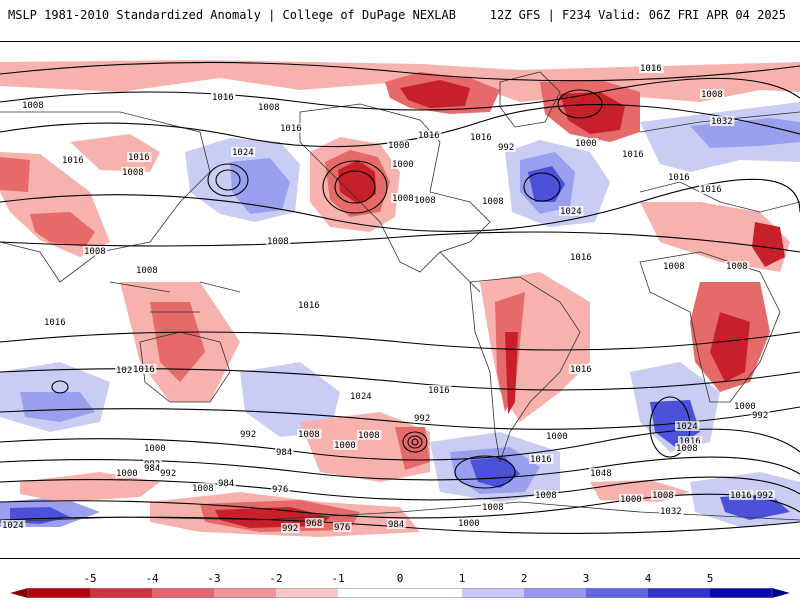 Image resolution: width=800 pixels, height=600 pixels. What do you see at coordinates (586, 578) in the screenshot?
I see `colorbar-tick-label: 3` at bounding box center [586, 578].